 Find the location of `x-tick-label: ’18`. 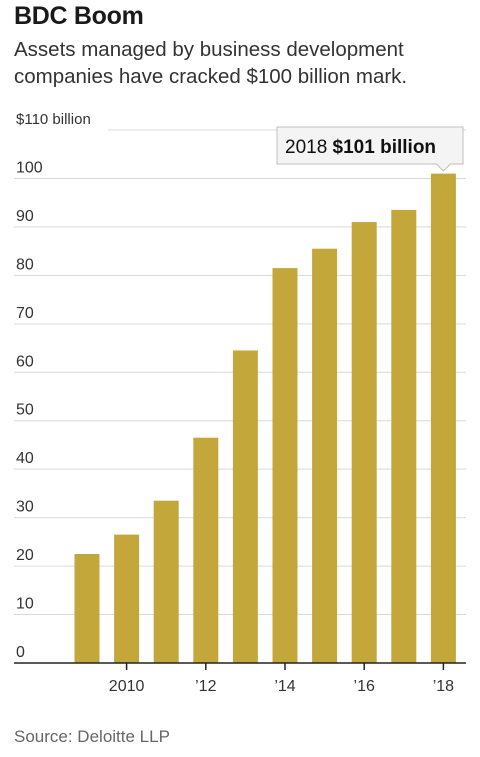

x-tick-label: ’18 is located at coordinates (443, 686).